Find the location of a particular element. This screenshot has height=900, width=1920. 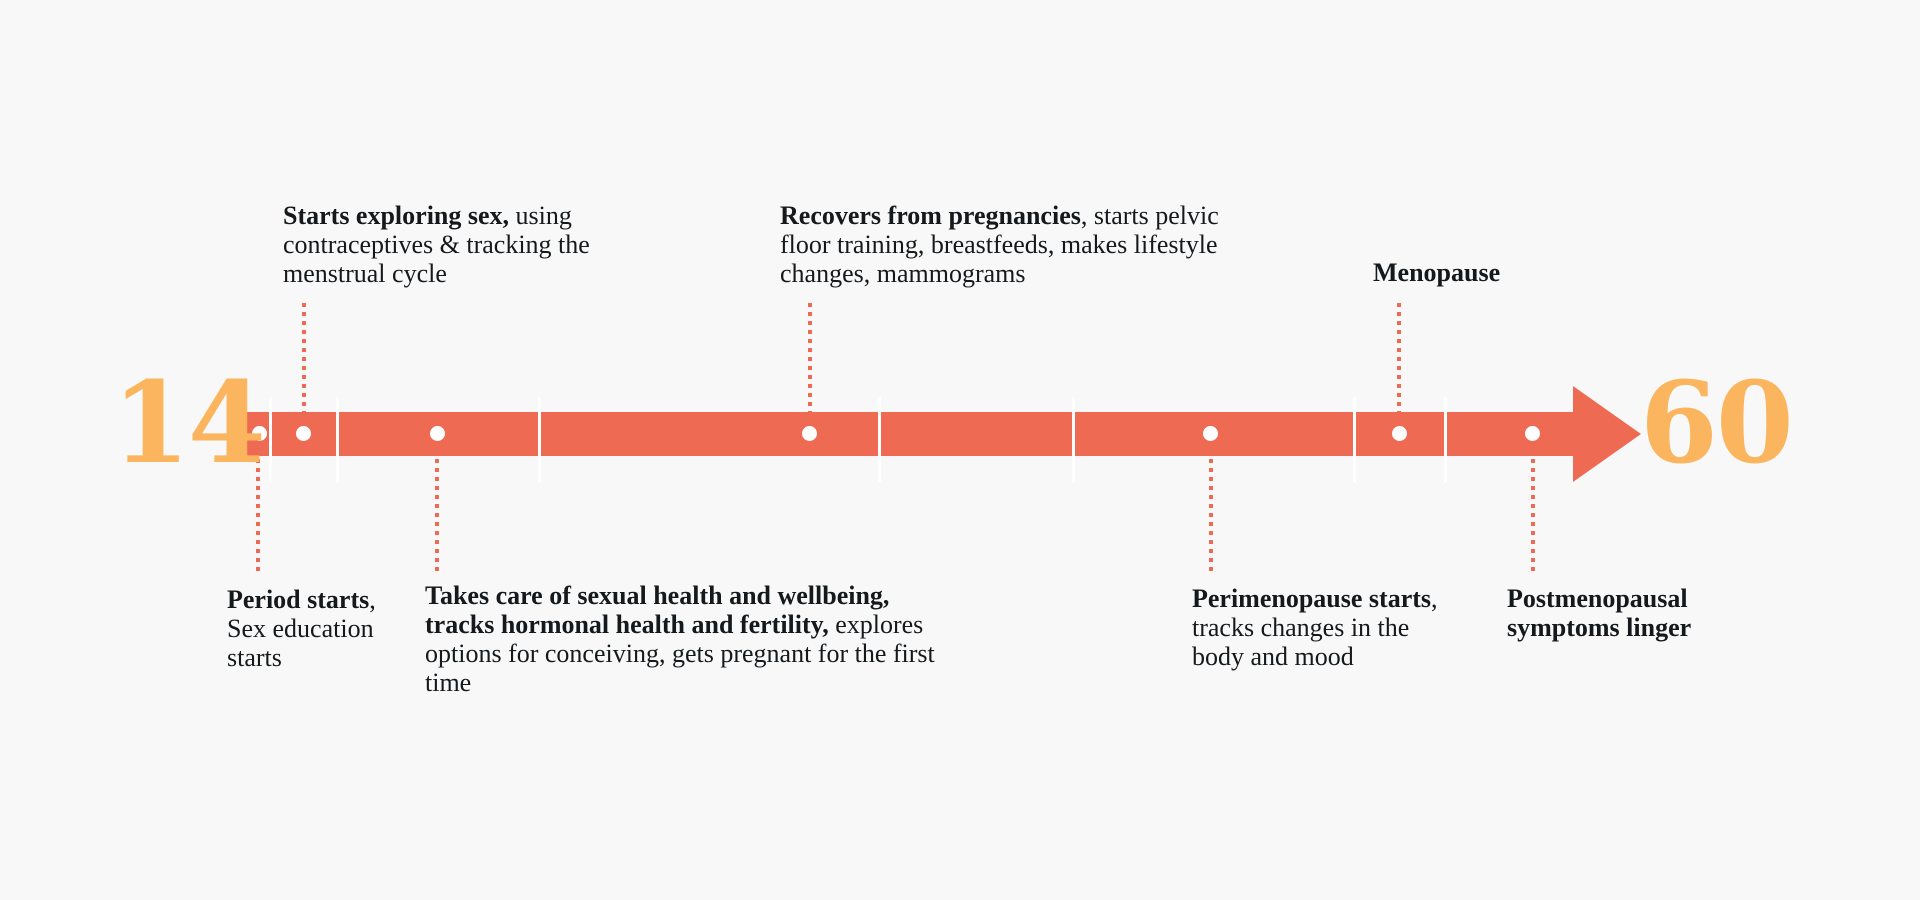

event-label-period-starts: Period starts, Sex education starts is located at coordinates (304, 628).